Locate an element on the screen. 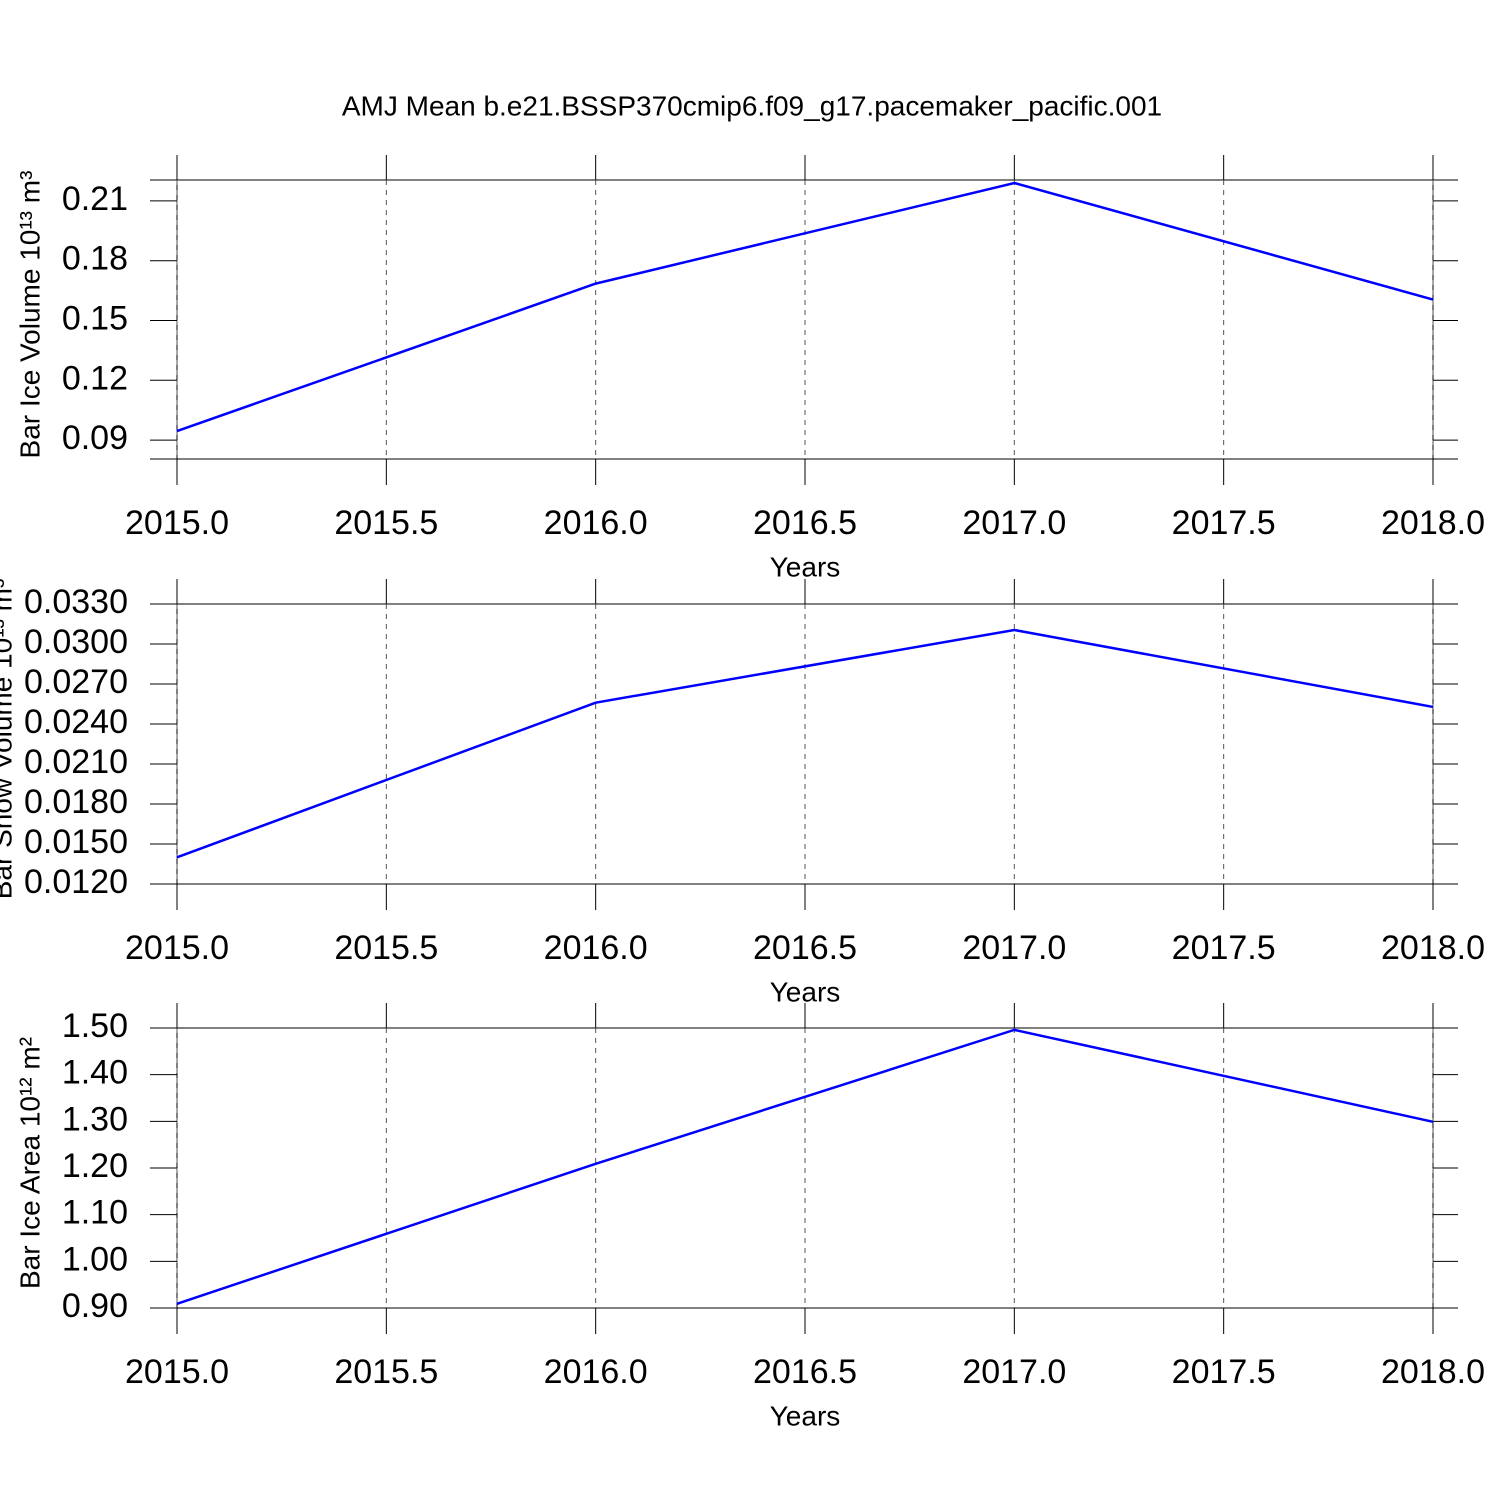  y-tick-label: 1.00 is located at coordinates (95, 1259).